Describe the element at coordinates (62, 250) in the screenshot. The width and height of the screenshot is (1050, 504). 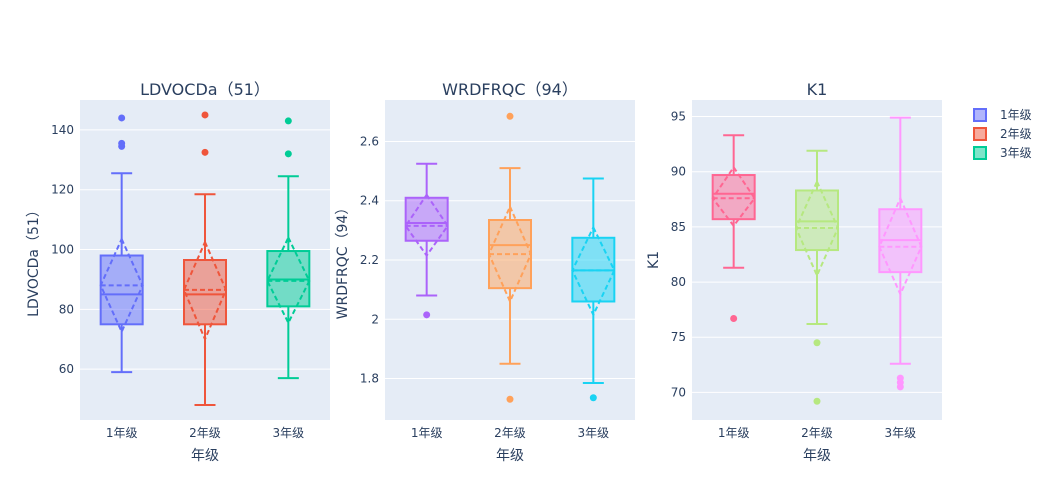
I see `y-tick-label: 100` at that location.